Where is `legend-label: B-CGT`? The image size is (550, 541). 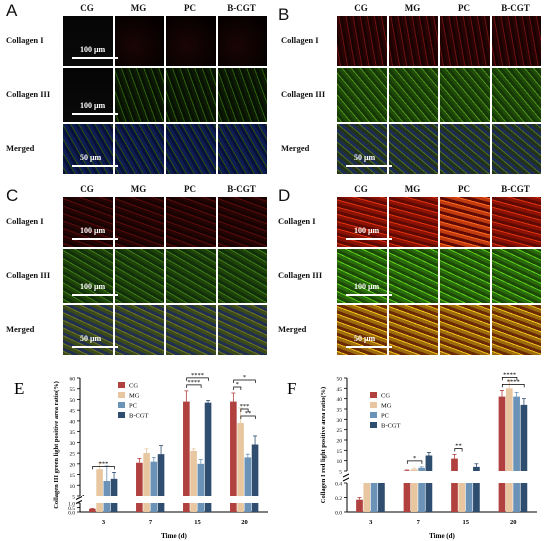
legend-label: B-CGT is located at coordinates (391, 426).